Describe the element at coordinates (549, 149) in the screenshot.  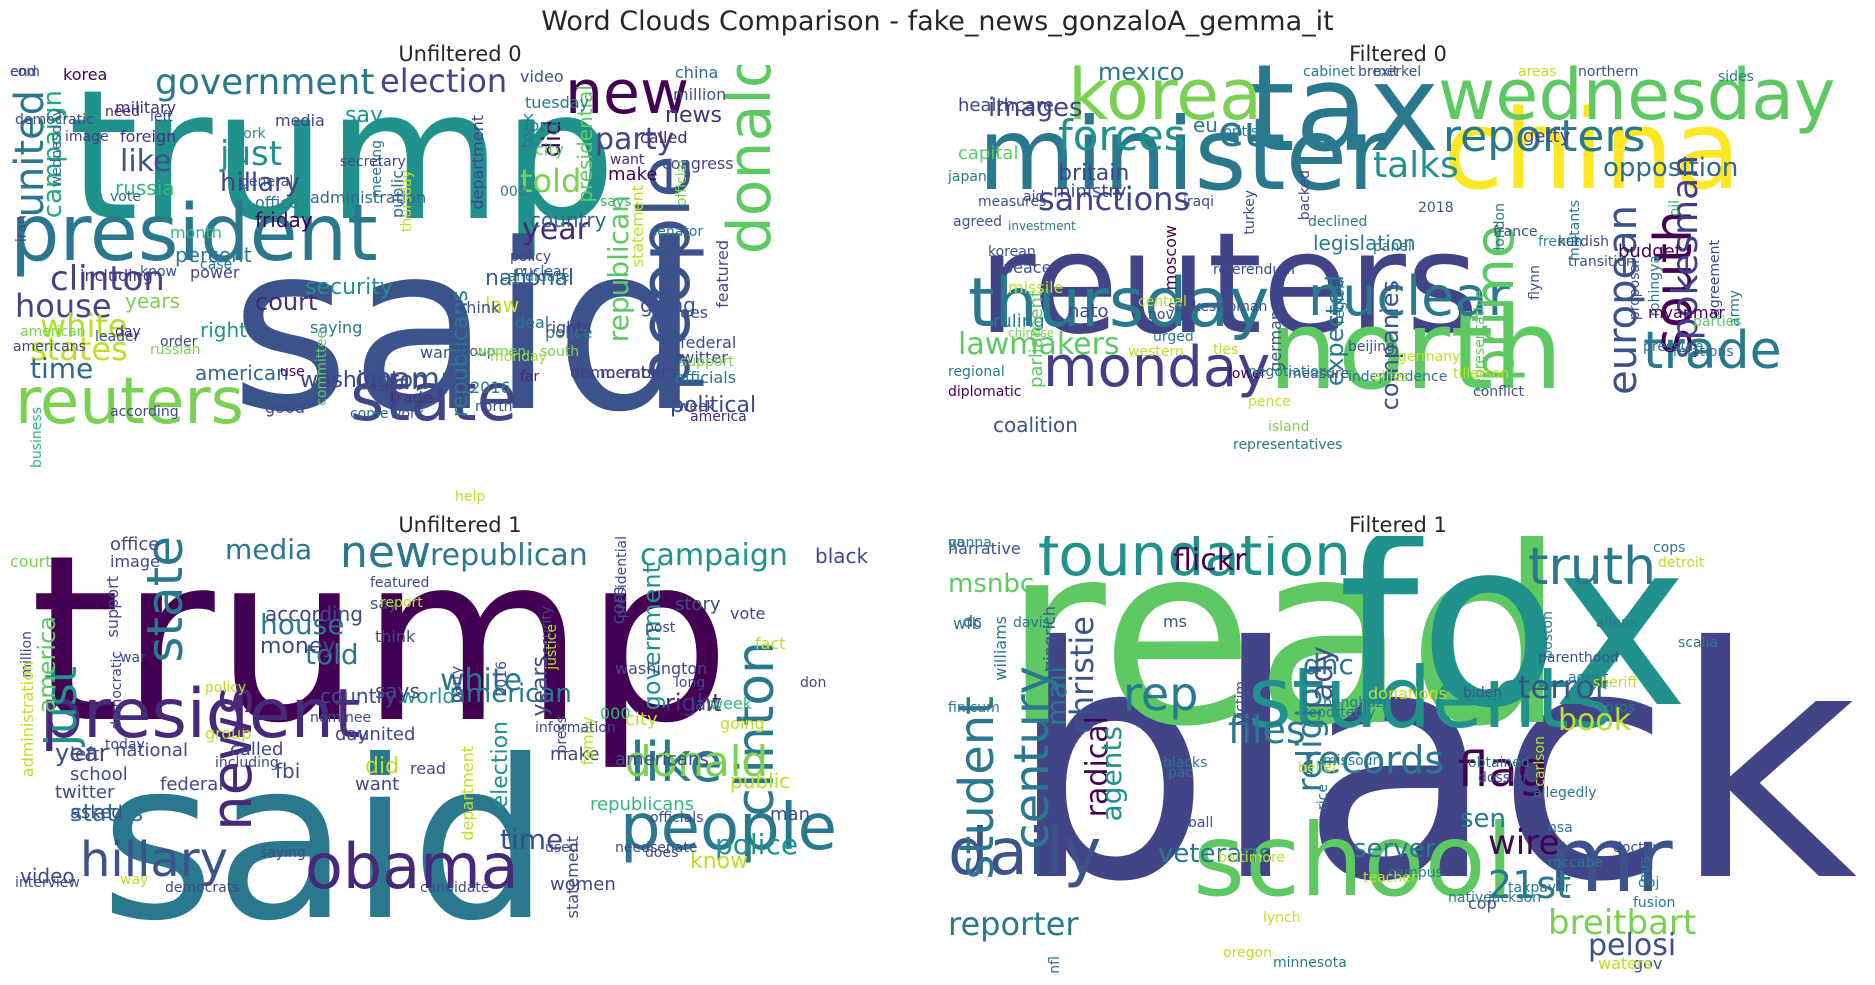
I see `word-cloud-word: city` at that location.